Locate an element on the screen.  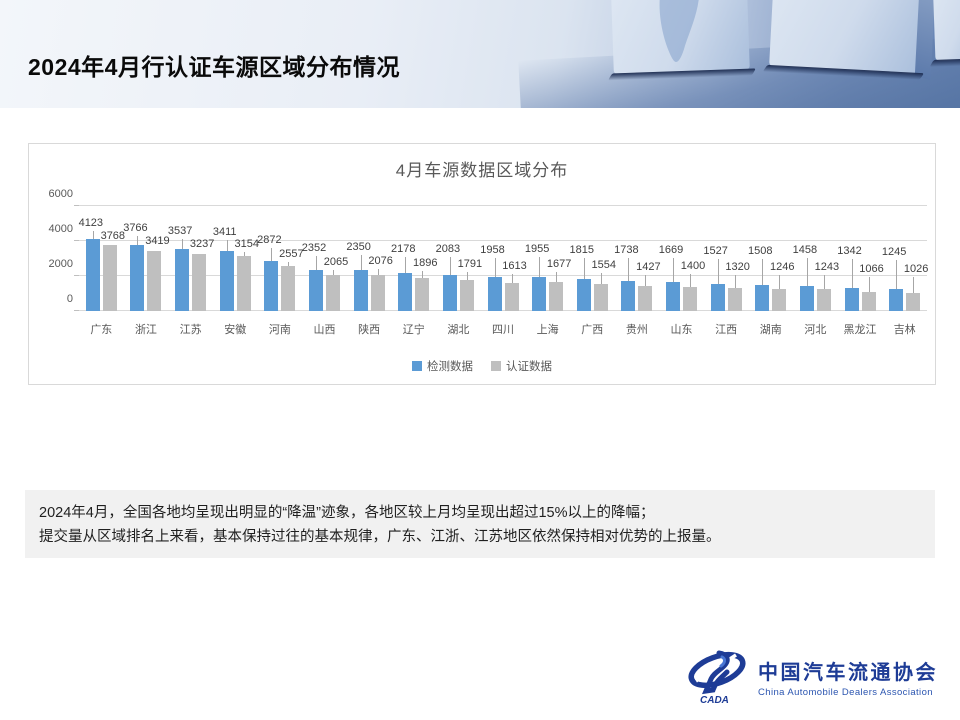
x-axis-label: 四川 is located at coordinates (503, 330).